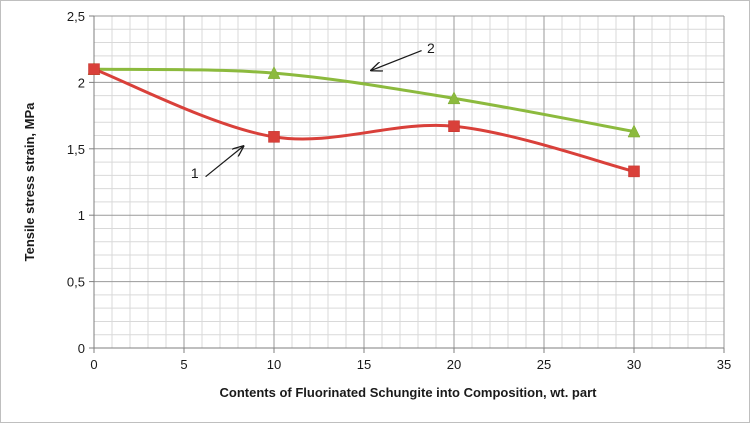 The width and height of the screenshot is (750, 423). I want to click on x-tick-label: 0, so click(93, 364).